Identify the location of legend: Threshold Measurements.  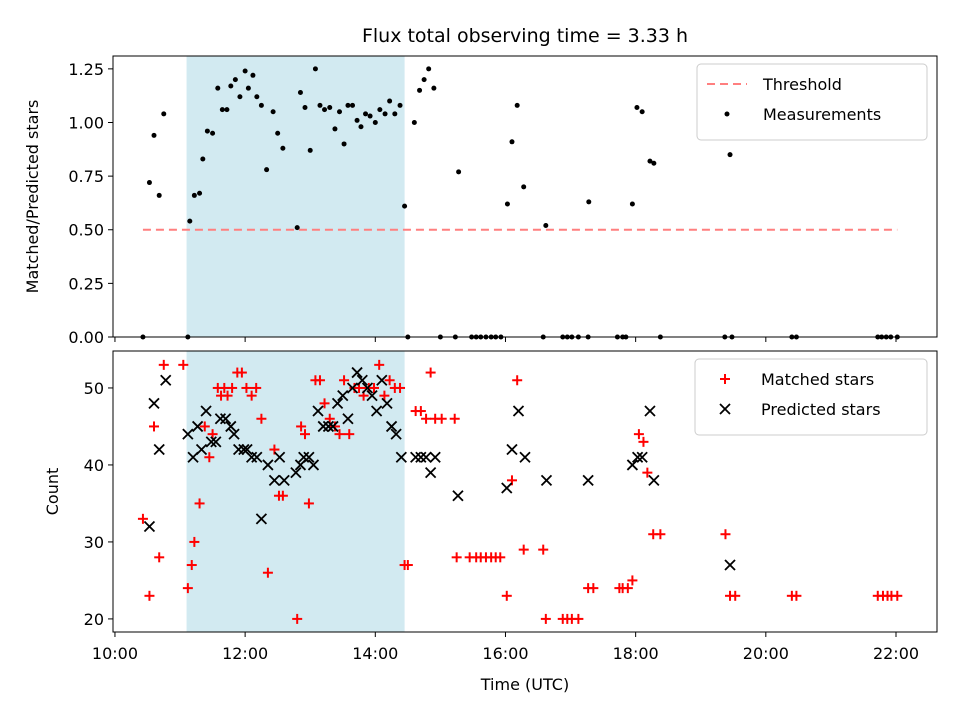
(812, 102).